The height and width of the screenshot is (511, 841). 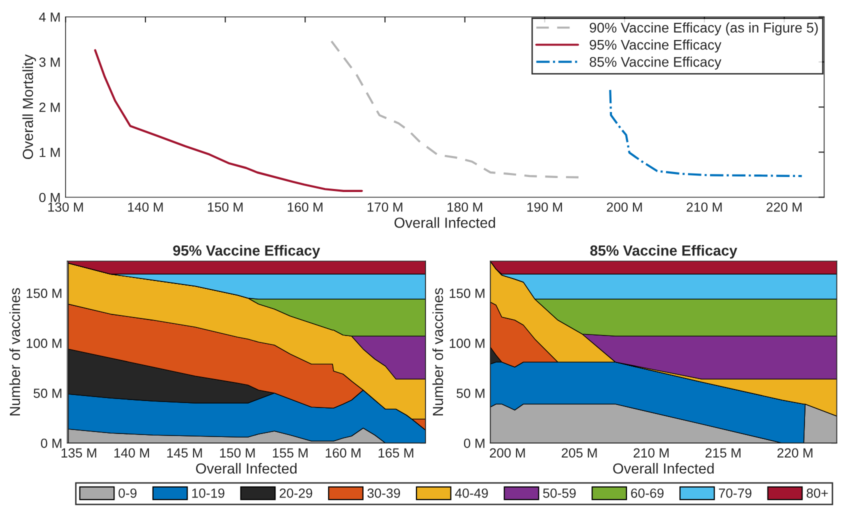 I want to click on legend-label: 85% Vaccine Efficacy, so click(x=656, y=63).